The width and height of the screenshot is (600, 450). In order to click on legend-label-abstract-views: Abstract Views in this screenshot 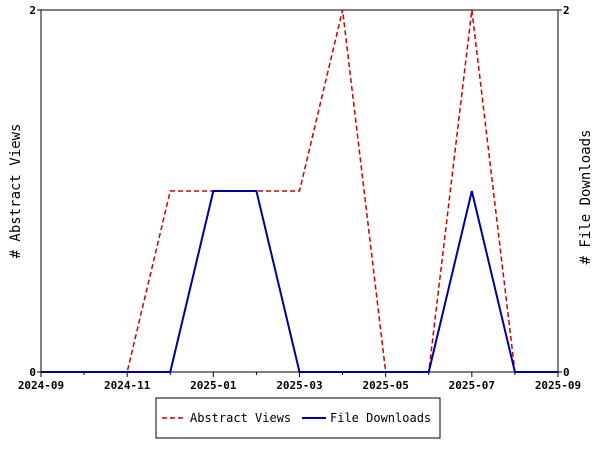, I will do `click(240, 418)`.